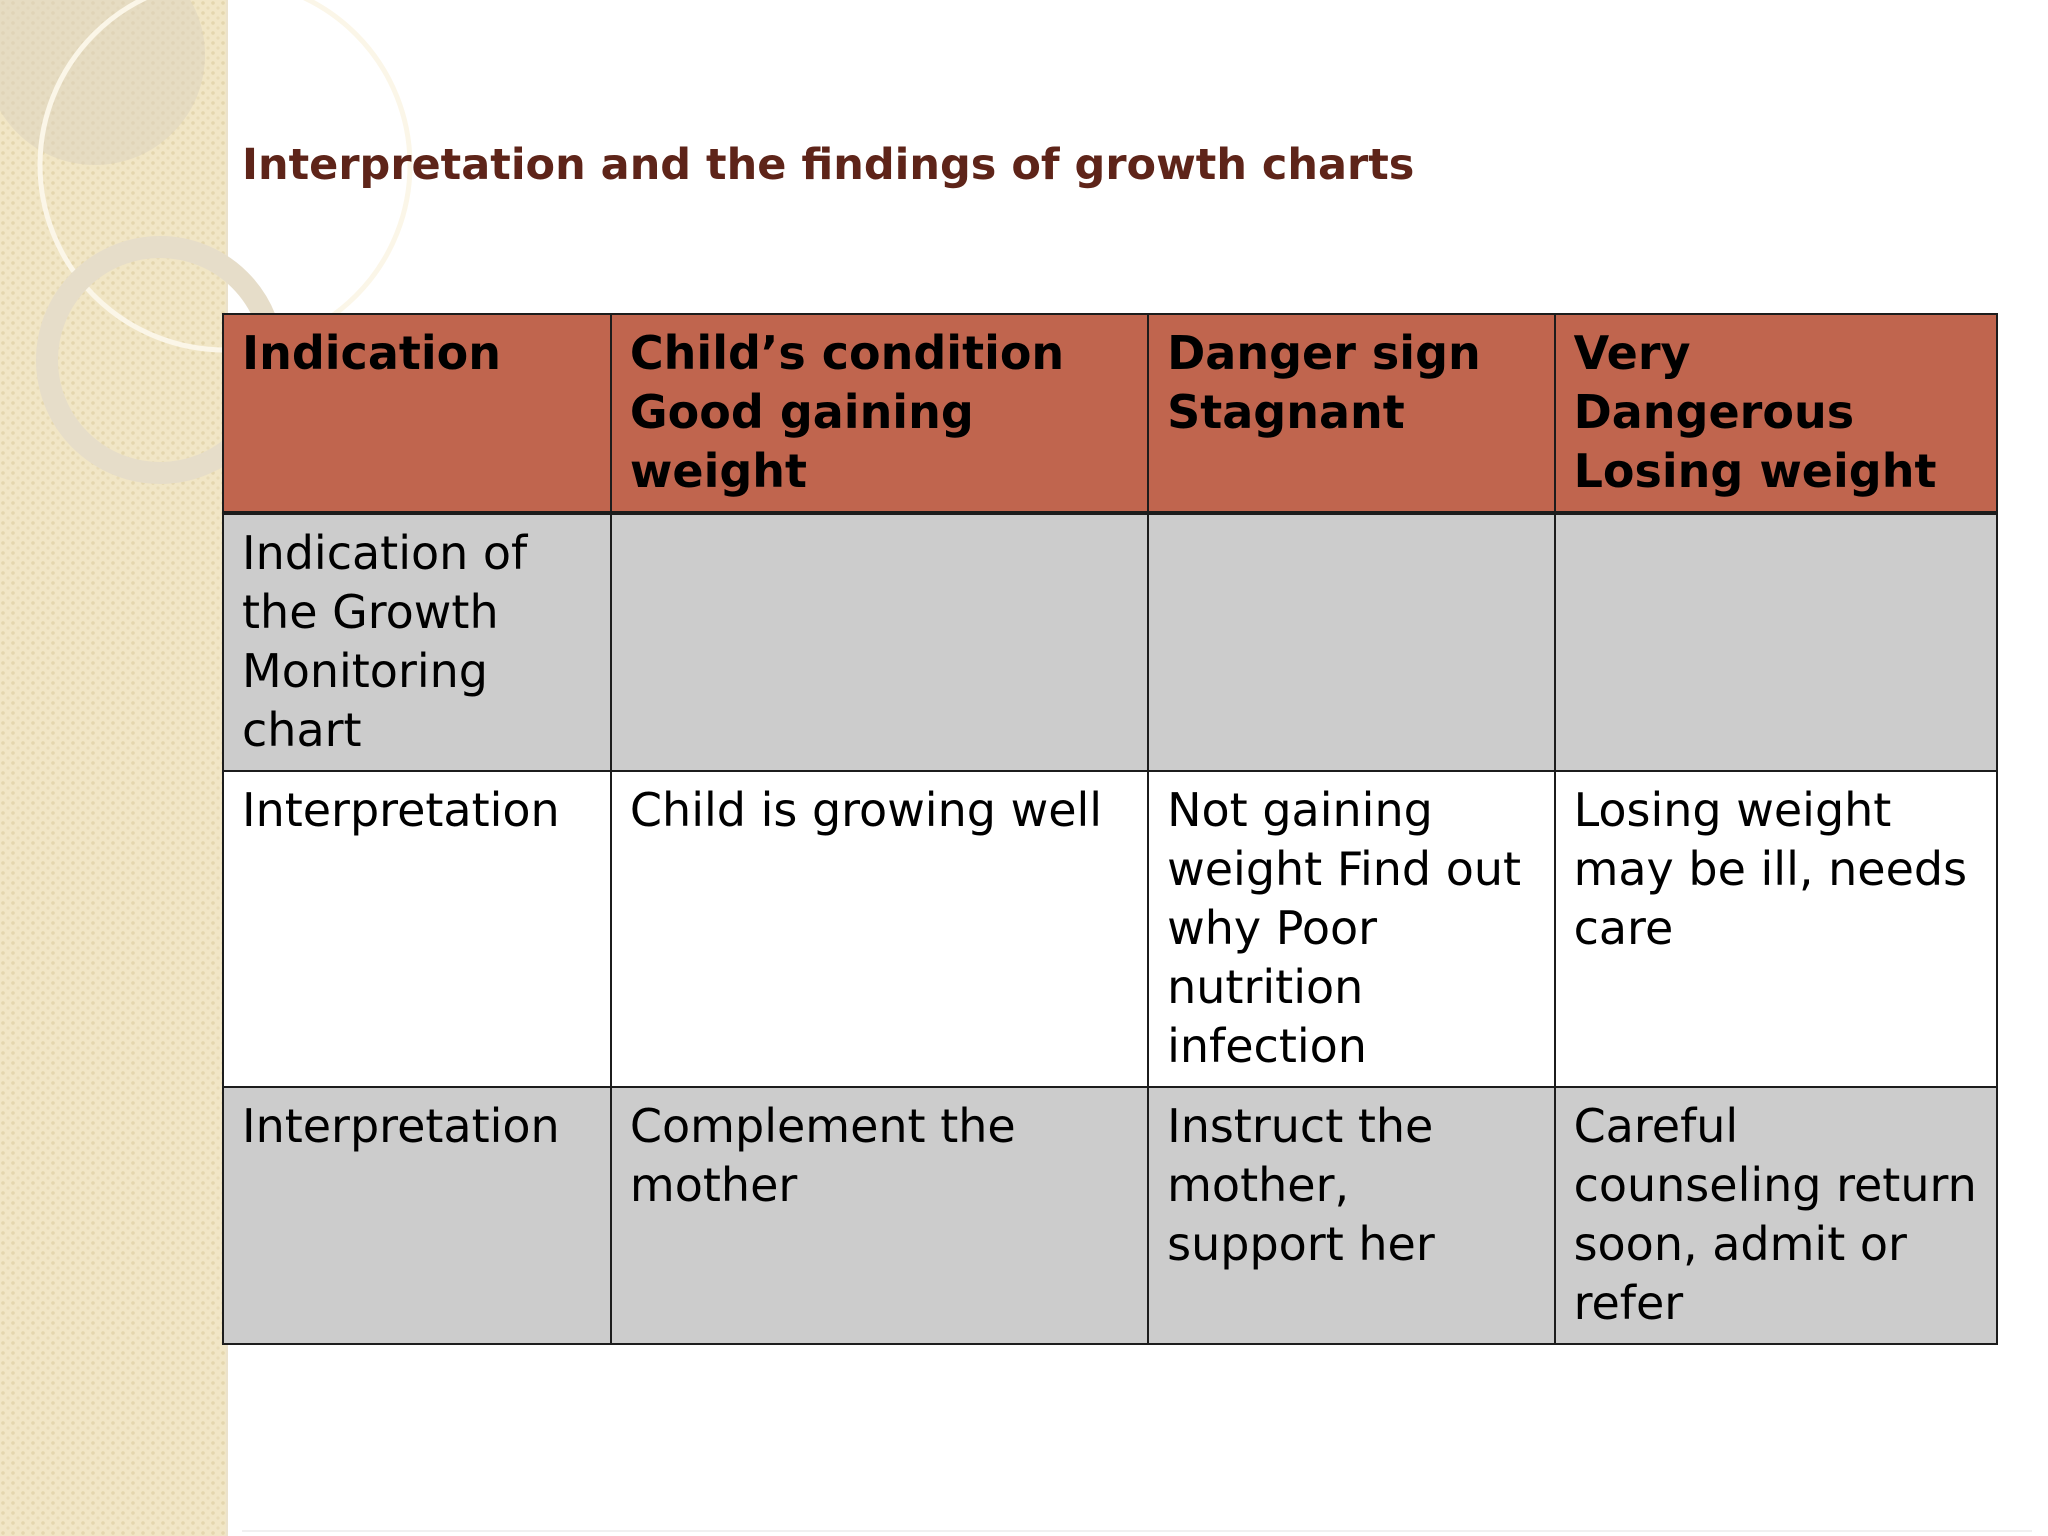 The height and width of the screenshot is (1536, 2048). What do you see at coordinates (206, 242) in the screenshot?
I see `decorative-rings` at bounding box center [206, 242].